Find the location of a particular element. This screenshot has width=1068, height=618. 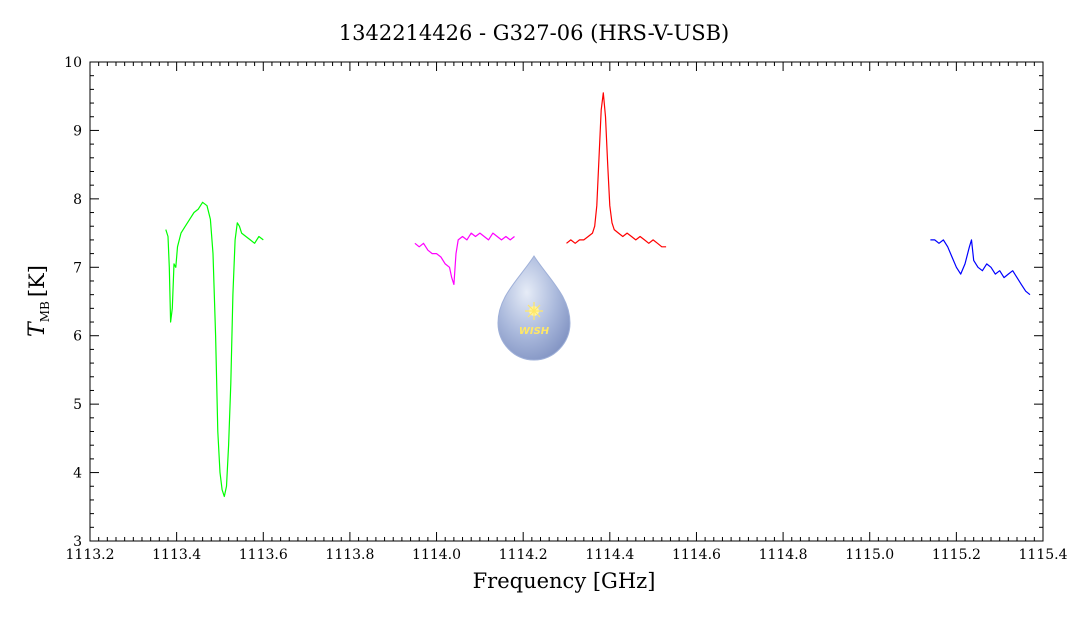

y-tick-label: 8 is located at coordinates (77, 200).